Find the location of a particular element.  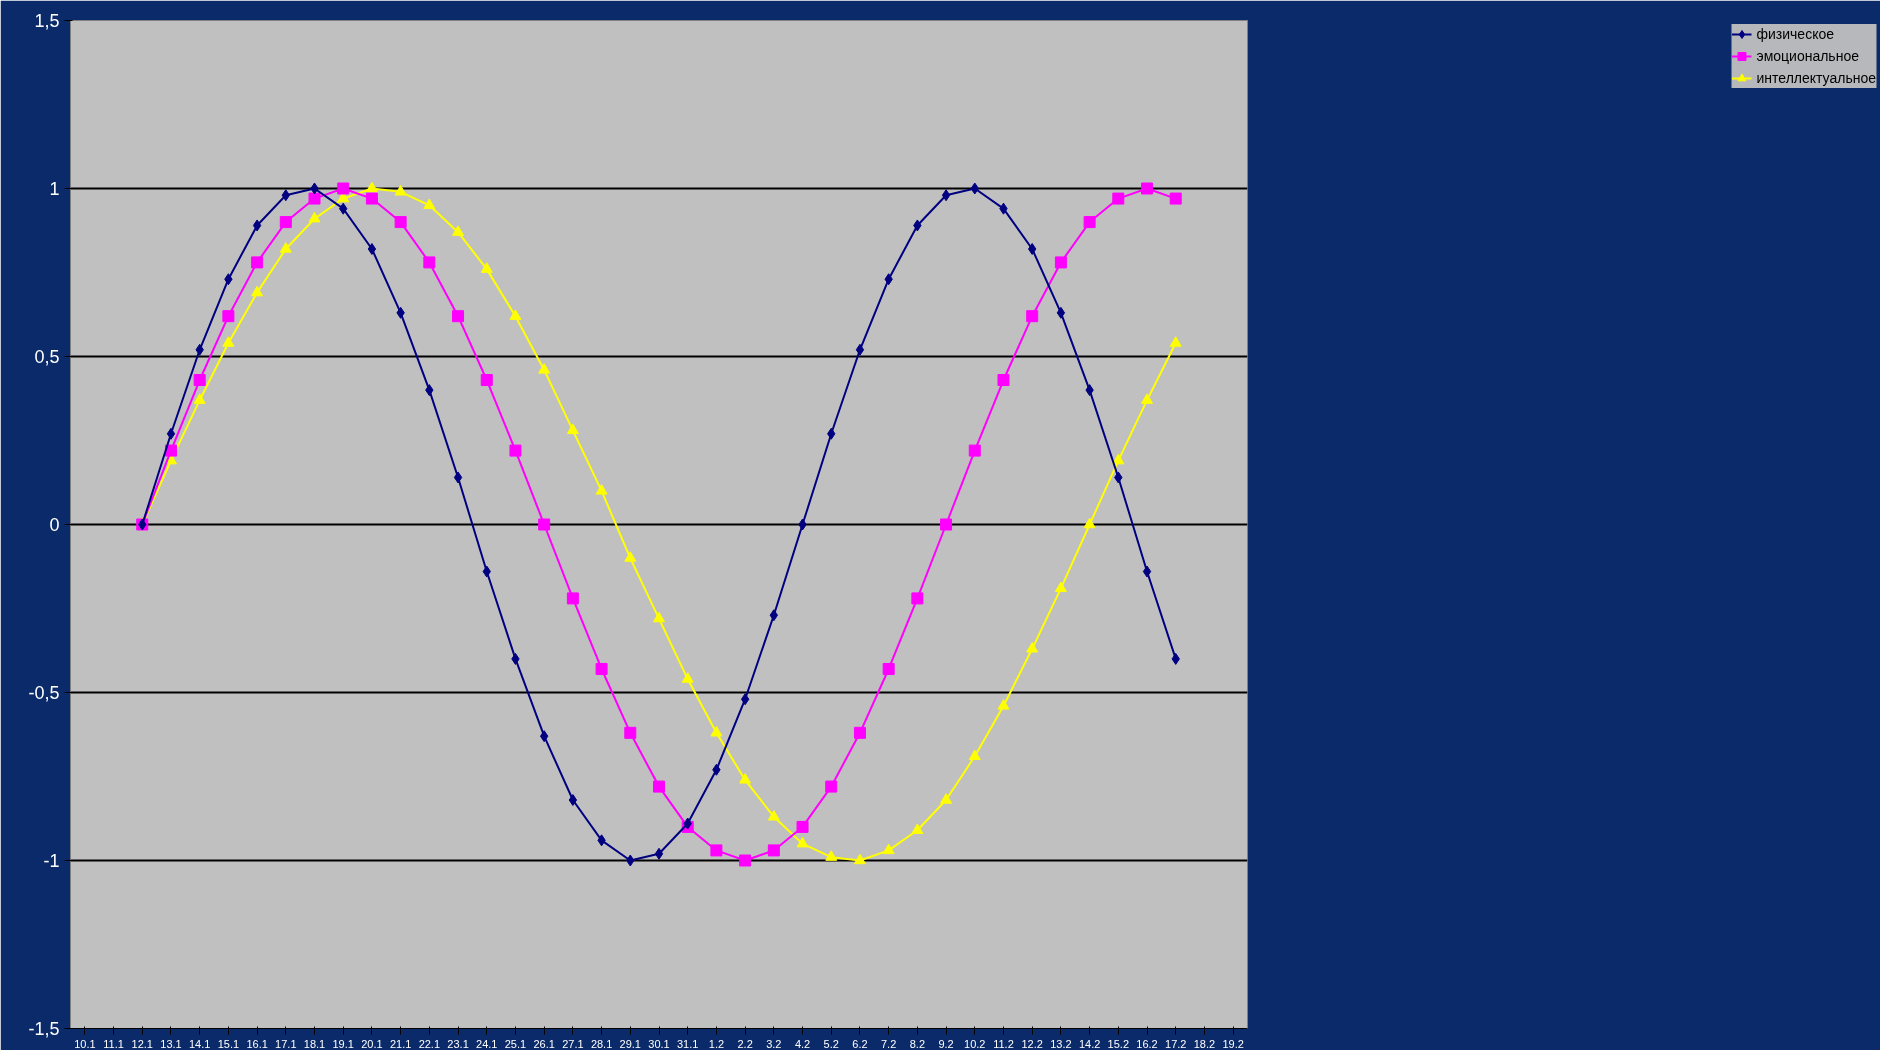

x-tick-label: 30.1 is located at coordinates (659, 1043).